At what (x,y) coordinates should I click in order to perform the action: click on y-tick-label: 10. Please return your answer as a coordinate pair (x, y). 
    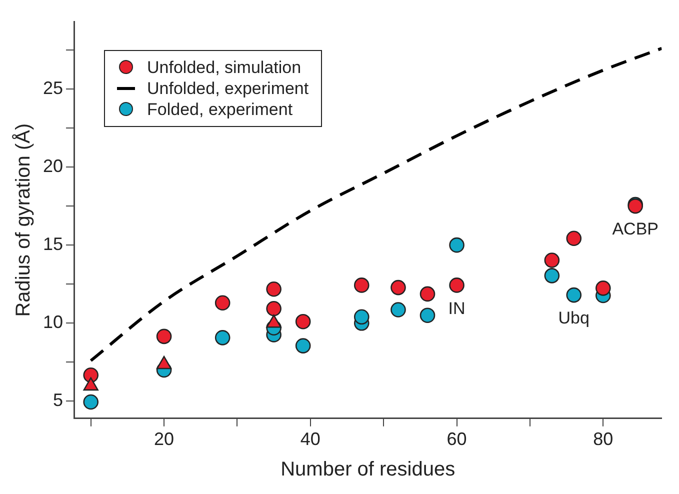
    Looking at the image, I should click on (53, 322).